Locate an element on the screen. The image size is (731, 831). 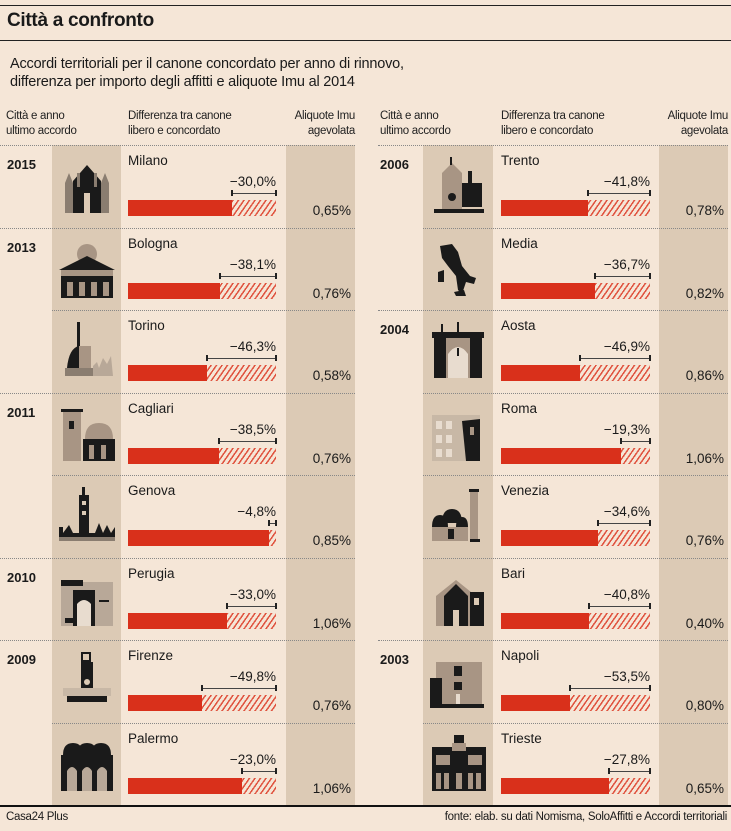
imu-rate-label: 0,82% is located at coordinates (704, 293).